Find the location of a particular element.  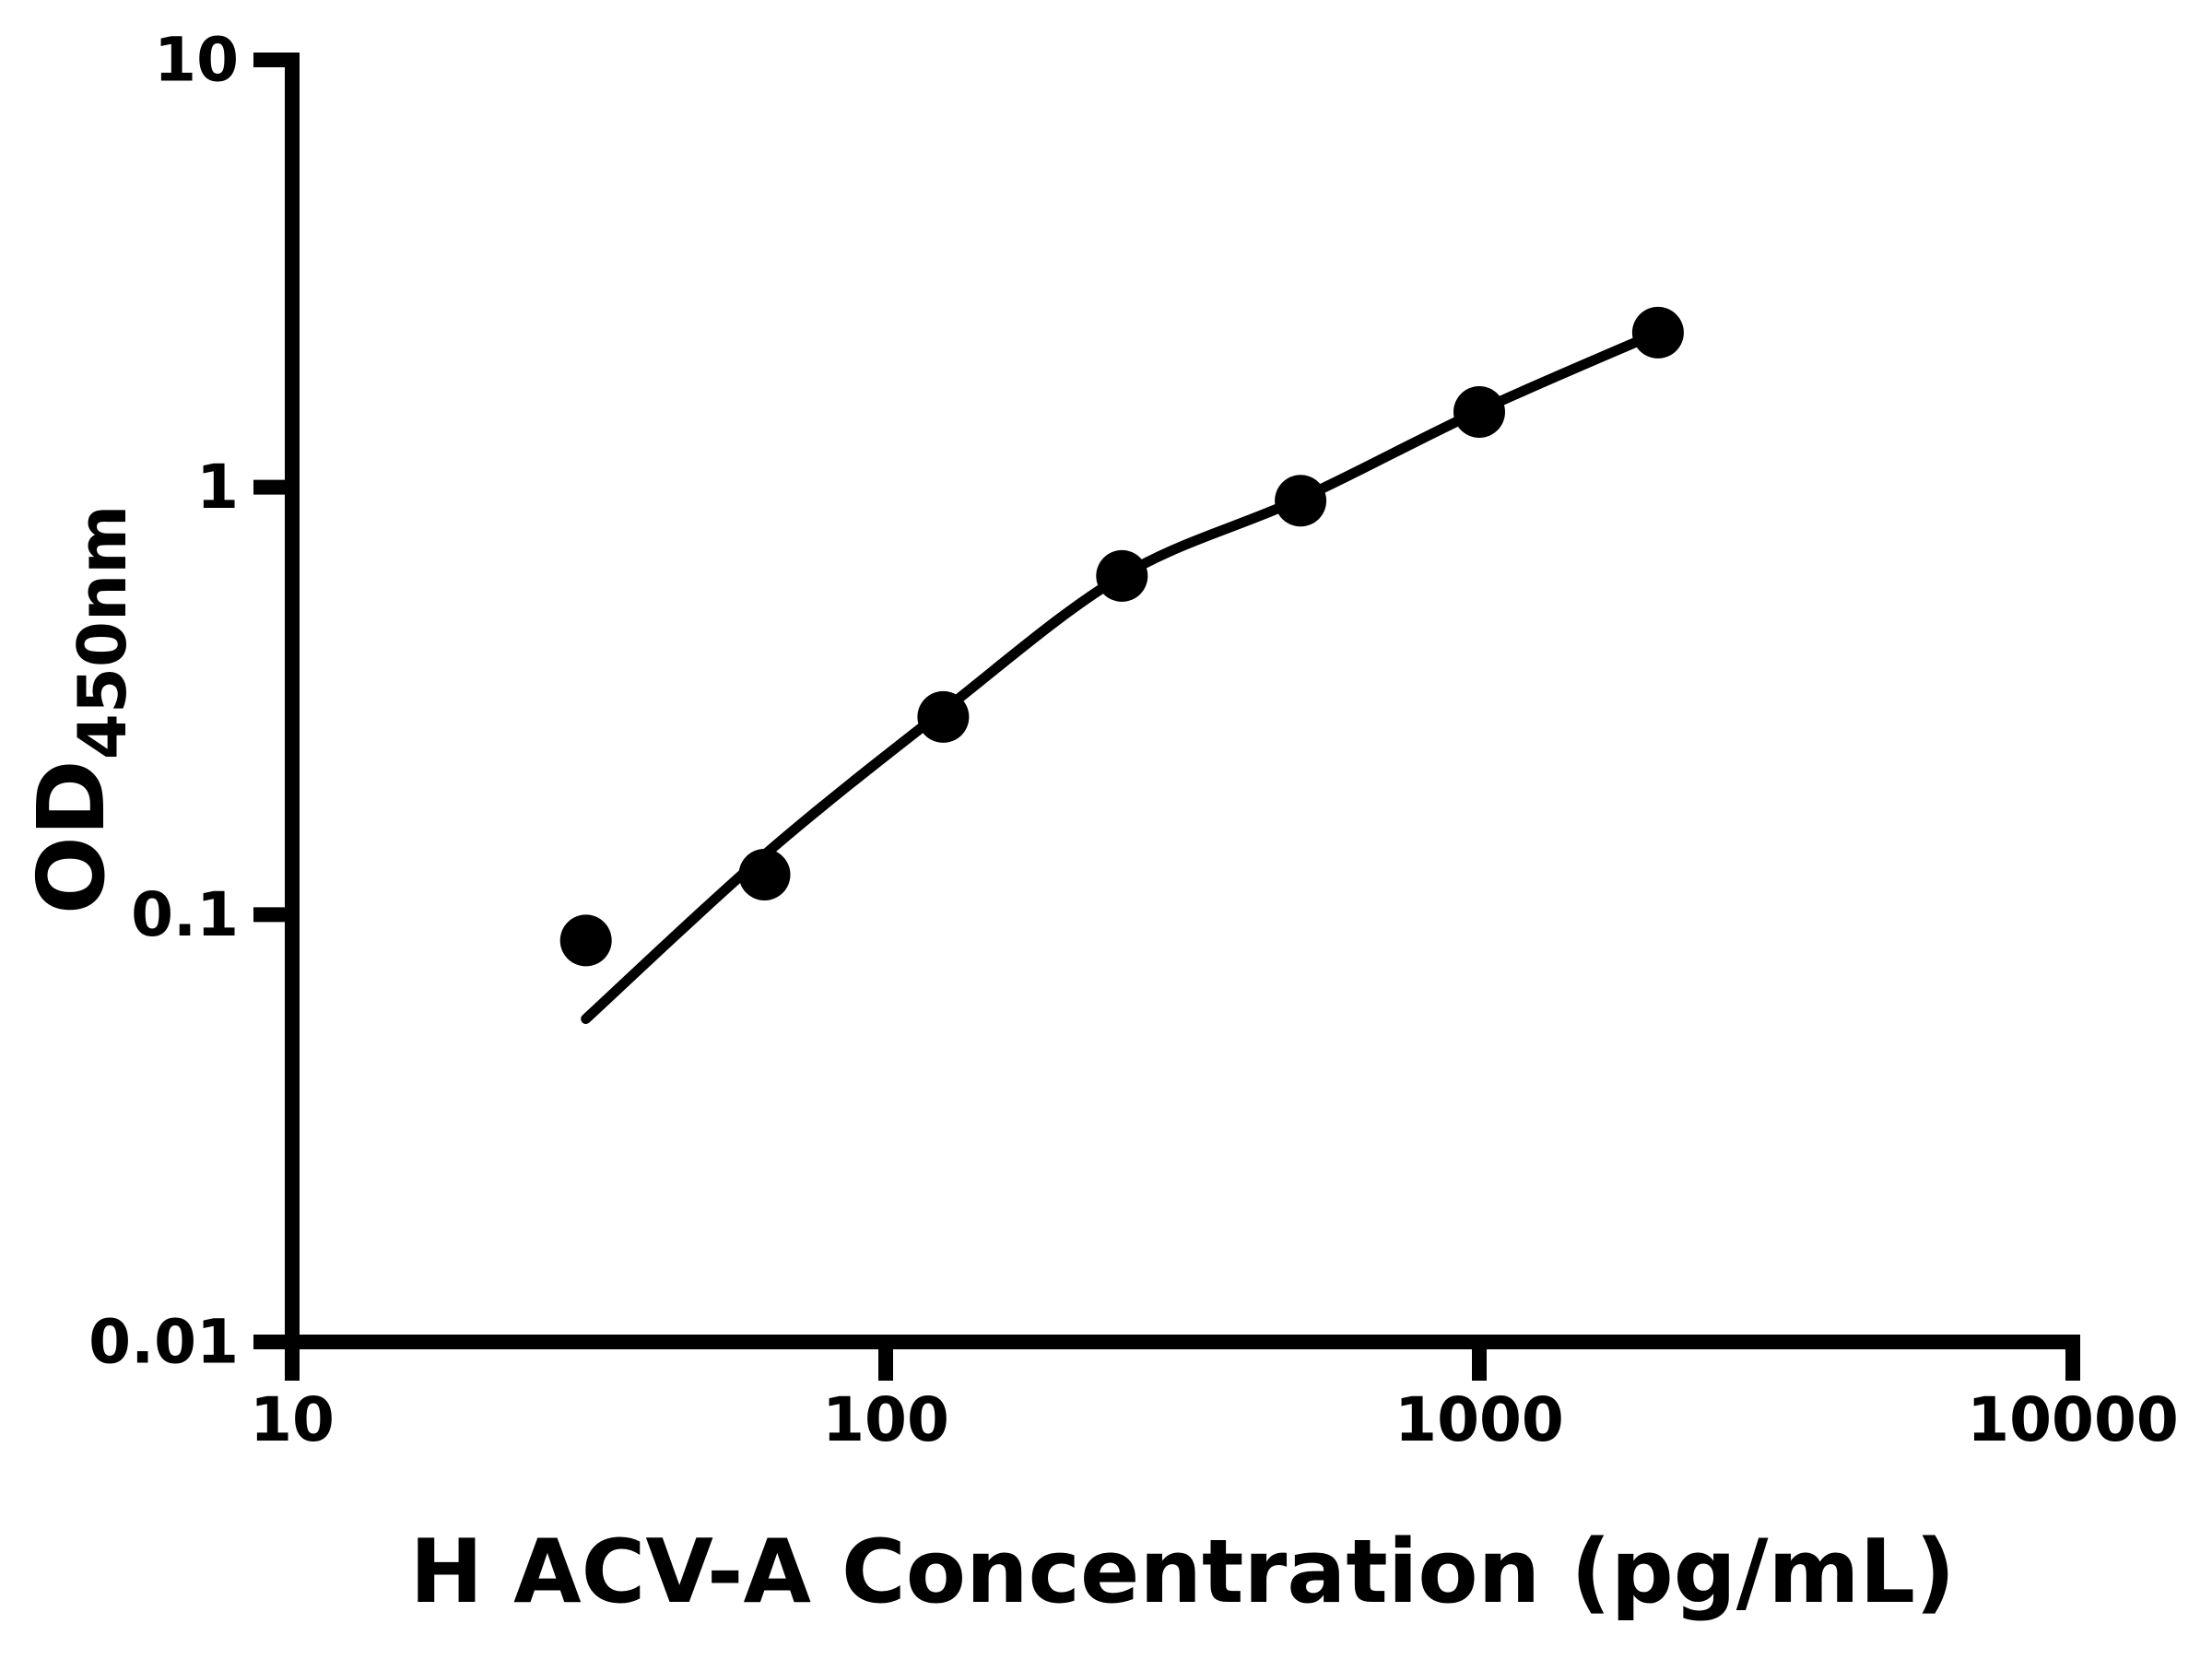

x-tick-label: 1000 is located at coordinates (1479, 1419).